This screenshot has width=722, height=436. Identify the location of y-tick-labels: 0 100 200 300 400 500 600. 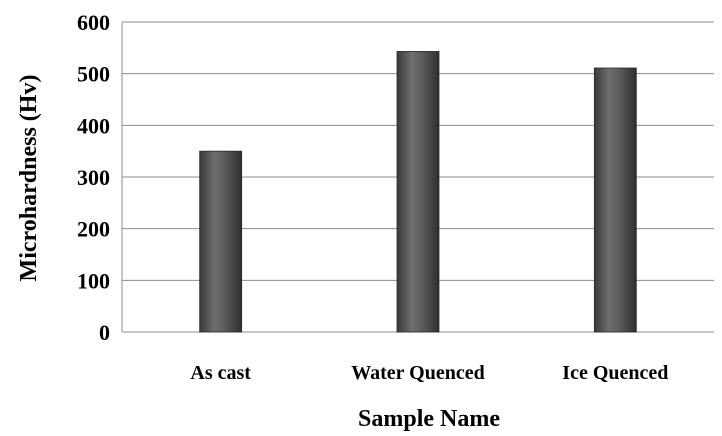
(93, 177).